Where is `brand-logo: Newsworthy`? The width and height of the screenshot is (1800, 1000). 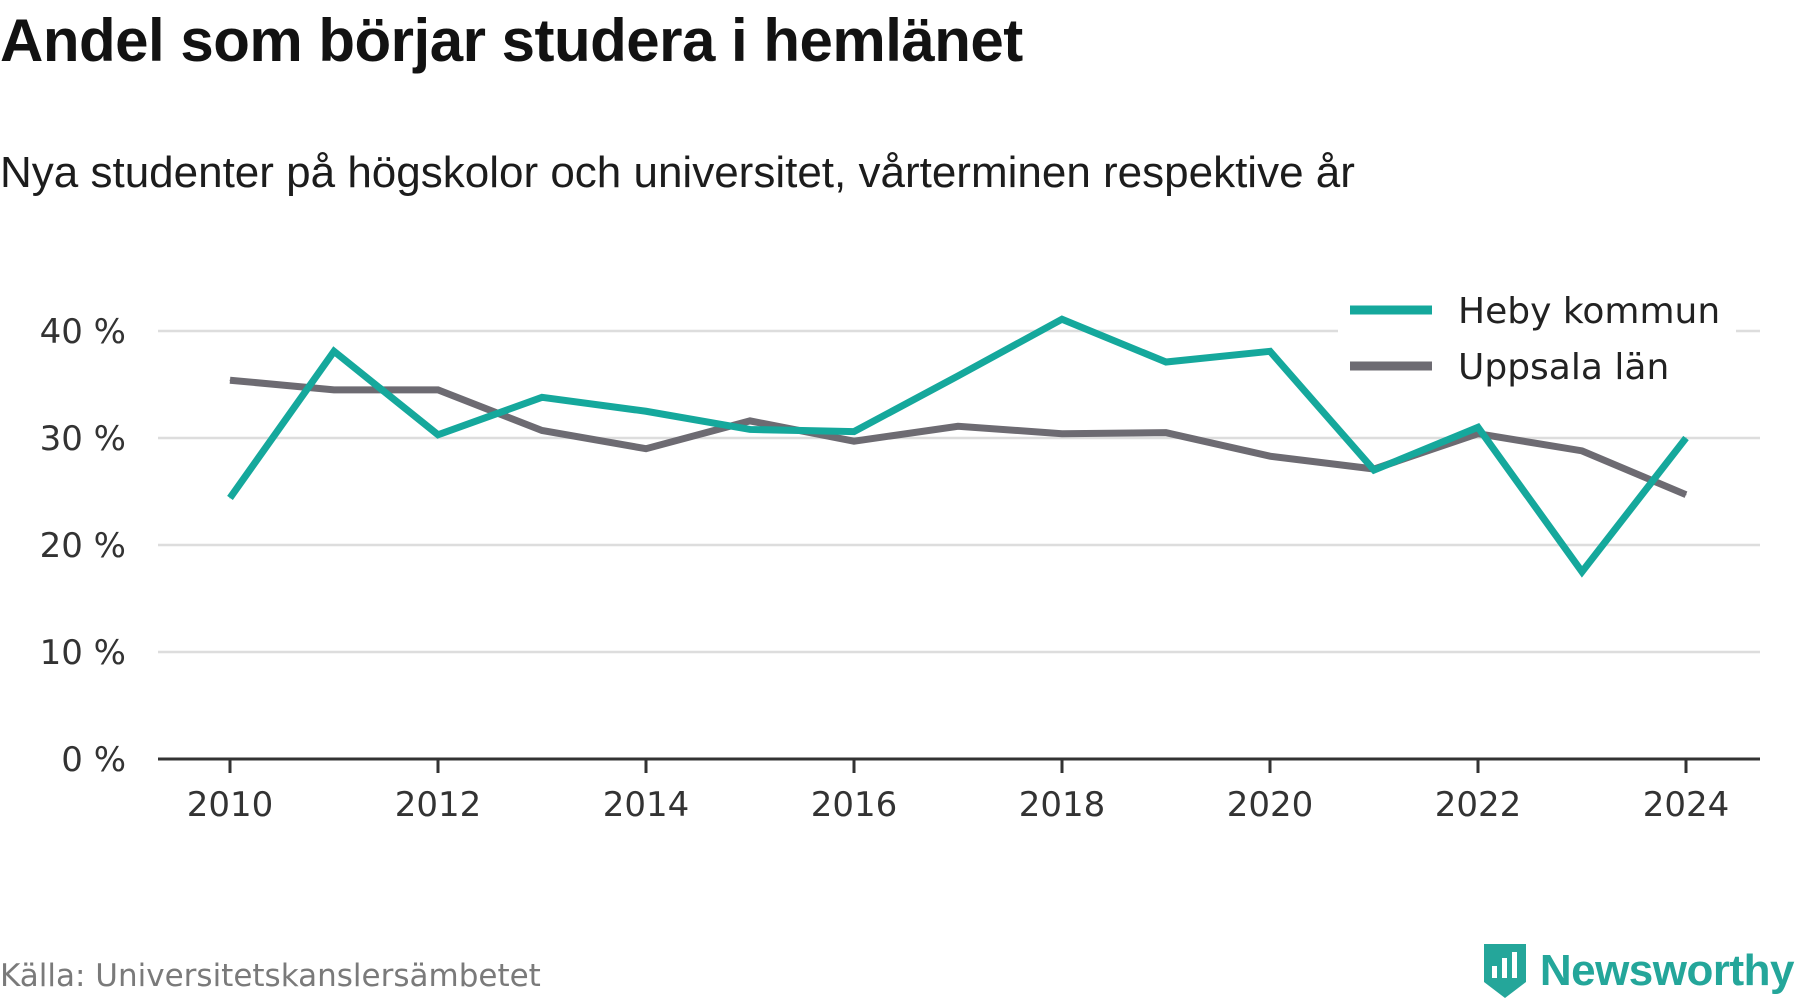 brand-logo: Newsworthy is located at coordinates (1637, 971).